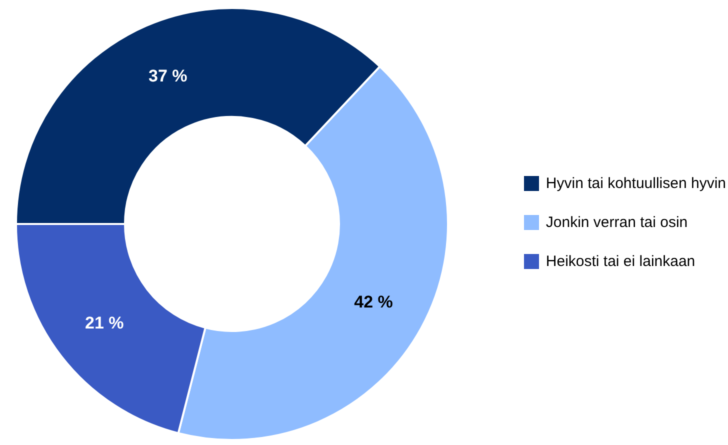 The width and height of the screenshot is (728, 445). I want to click on legend-label: Hyvin tai kohtuullisen hyvin, so click(636, 183).